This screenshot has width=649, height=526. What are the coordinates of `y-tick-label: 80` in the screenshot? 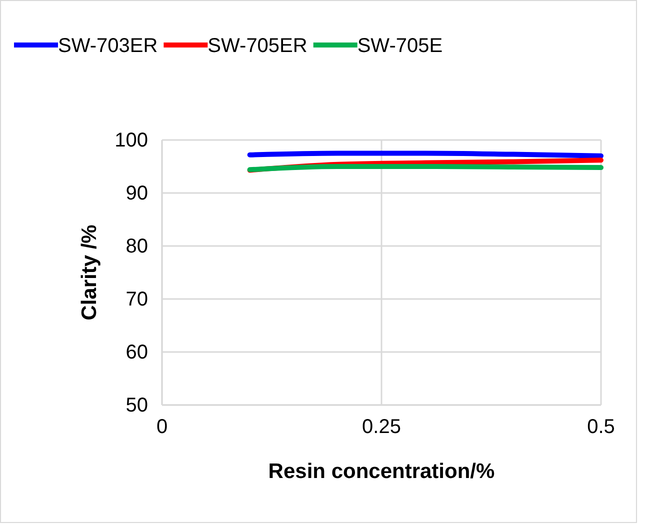 It's located at (137, 246).